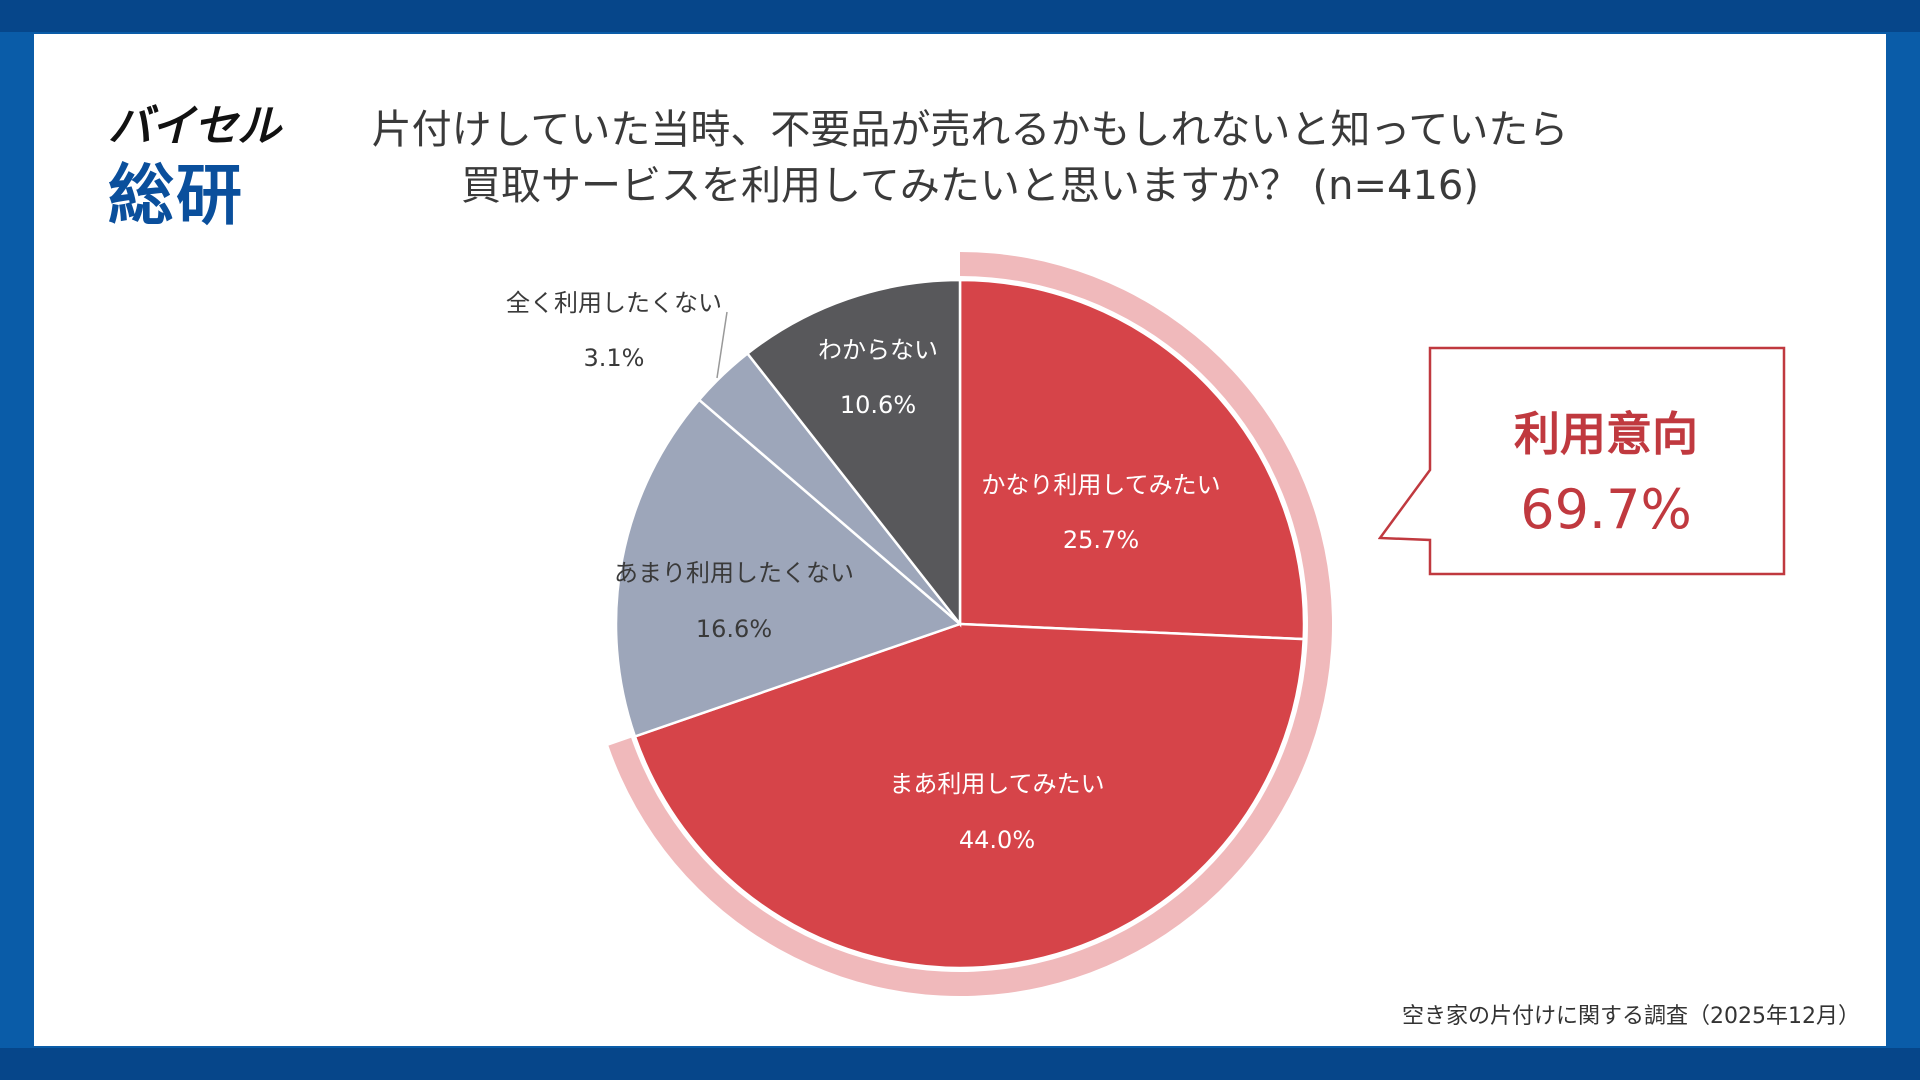 The width and height of the screenshot is (1920, 1080). I want to click on chart-title-line-2: 買取サービスを利用してみたいと思いますか？ (n=416), so click(970, 186).